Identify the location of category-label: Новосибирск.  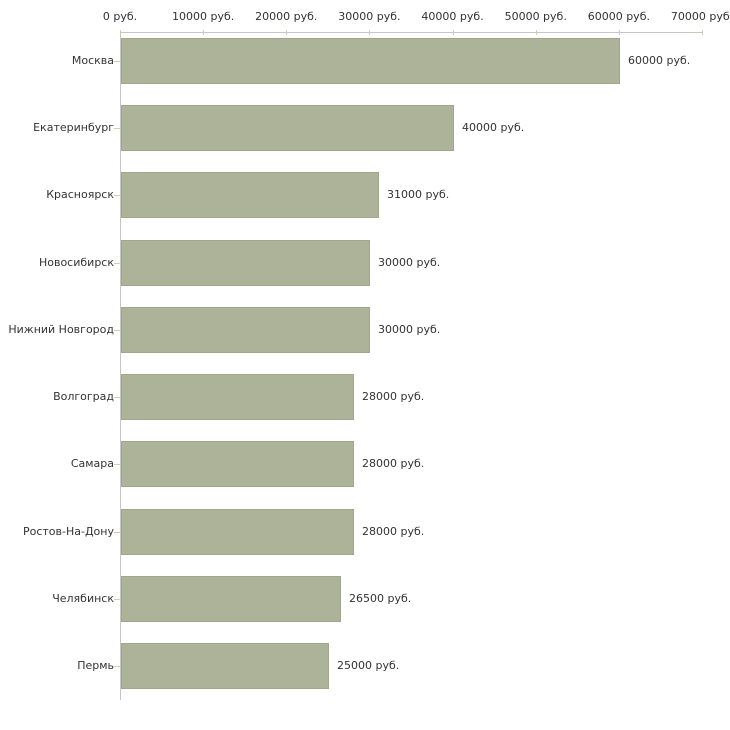
(76, 262).